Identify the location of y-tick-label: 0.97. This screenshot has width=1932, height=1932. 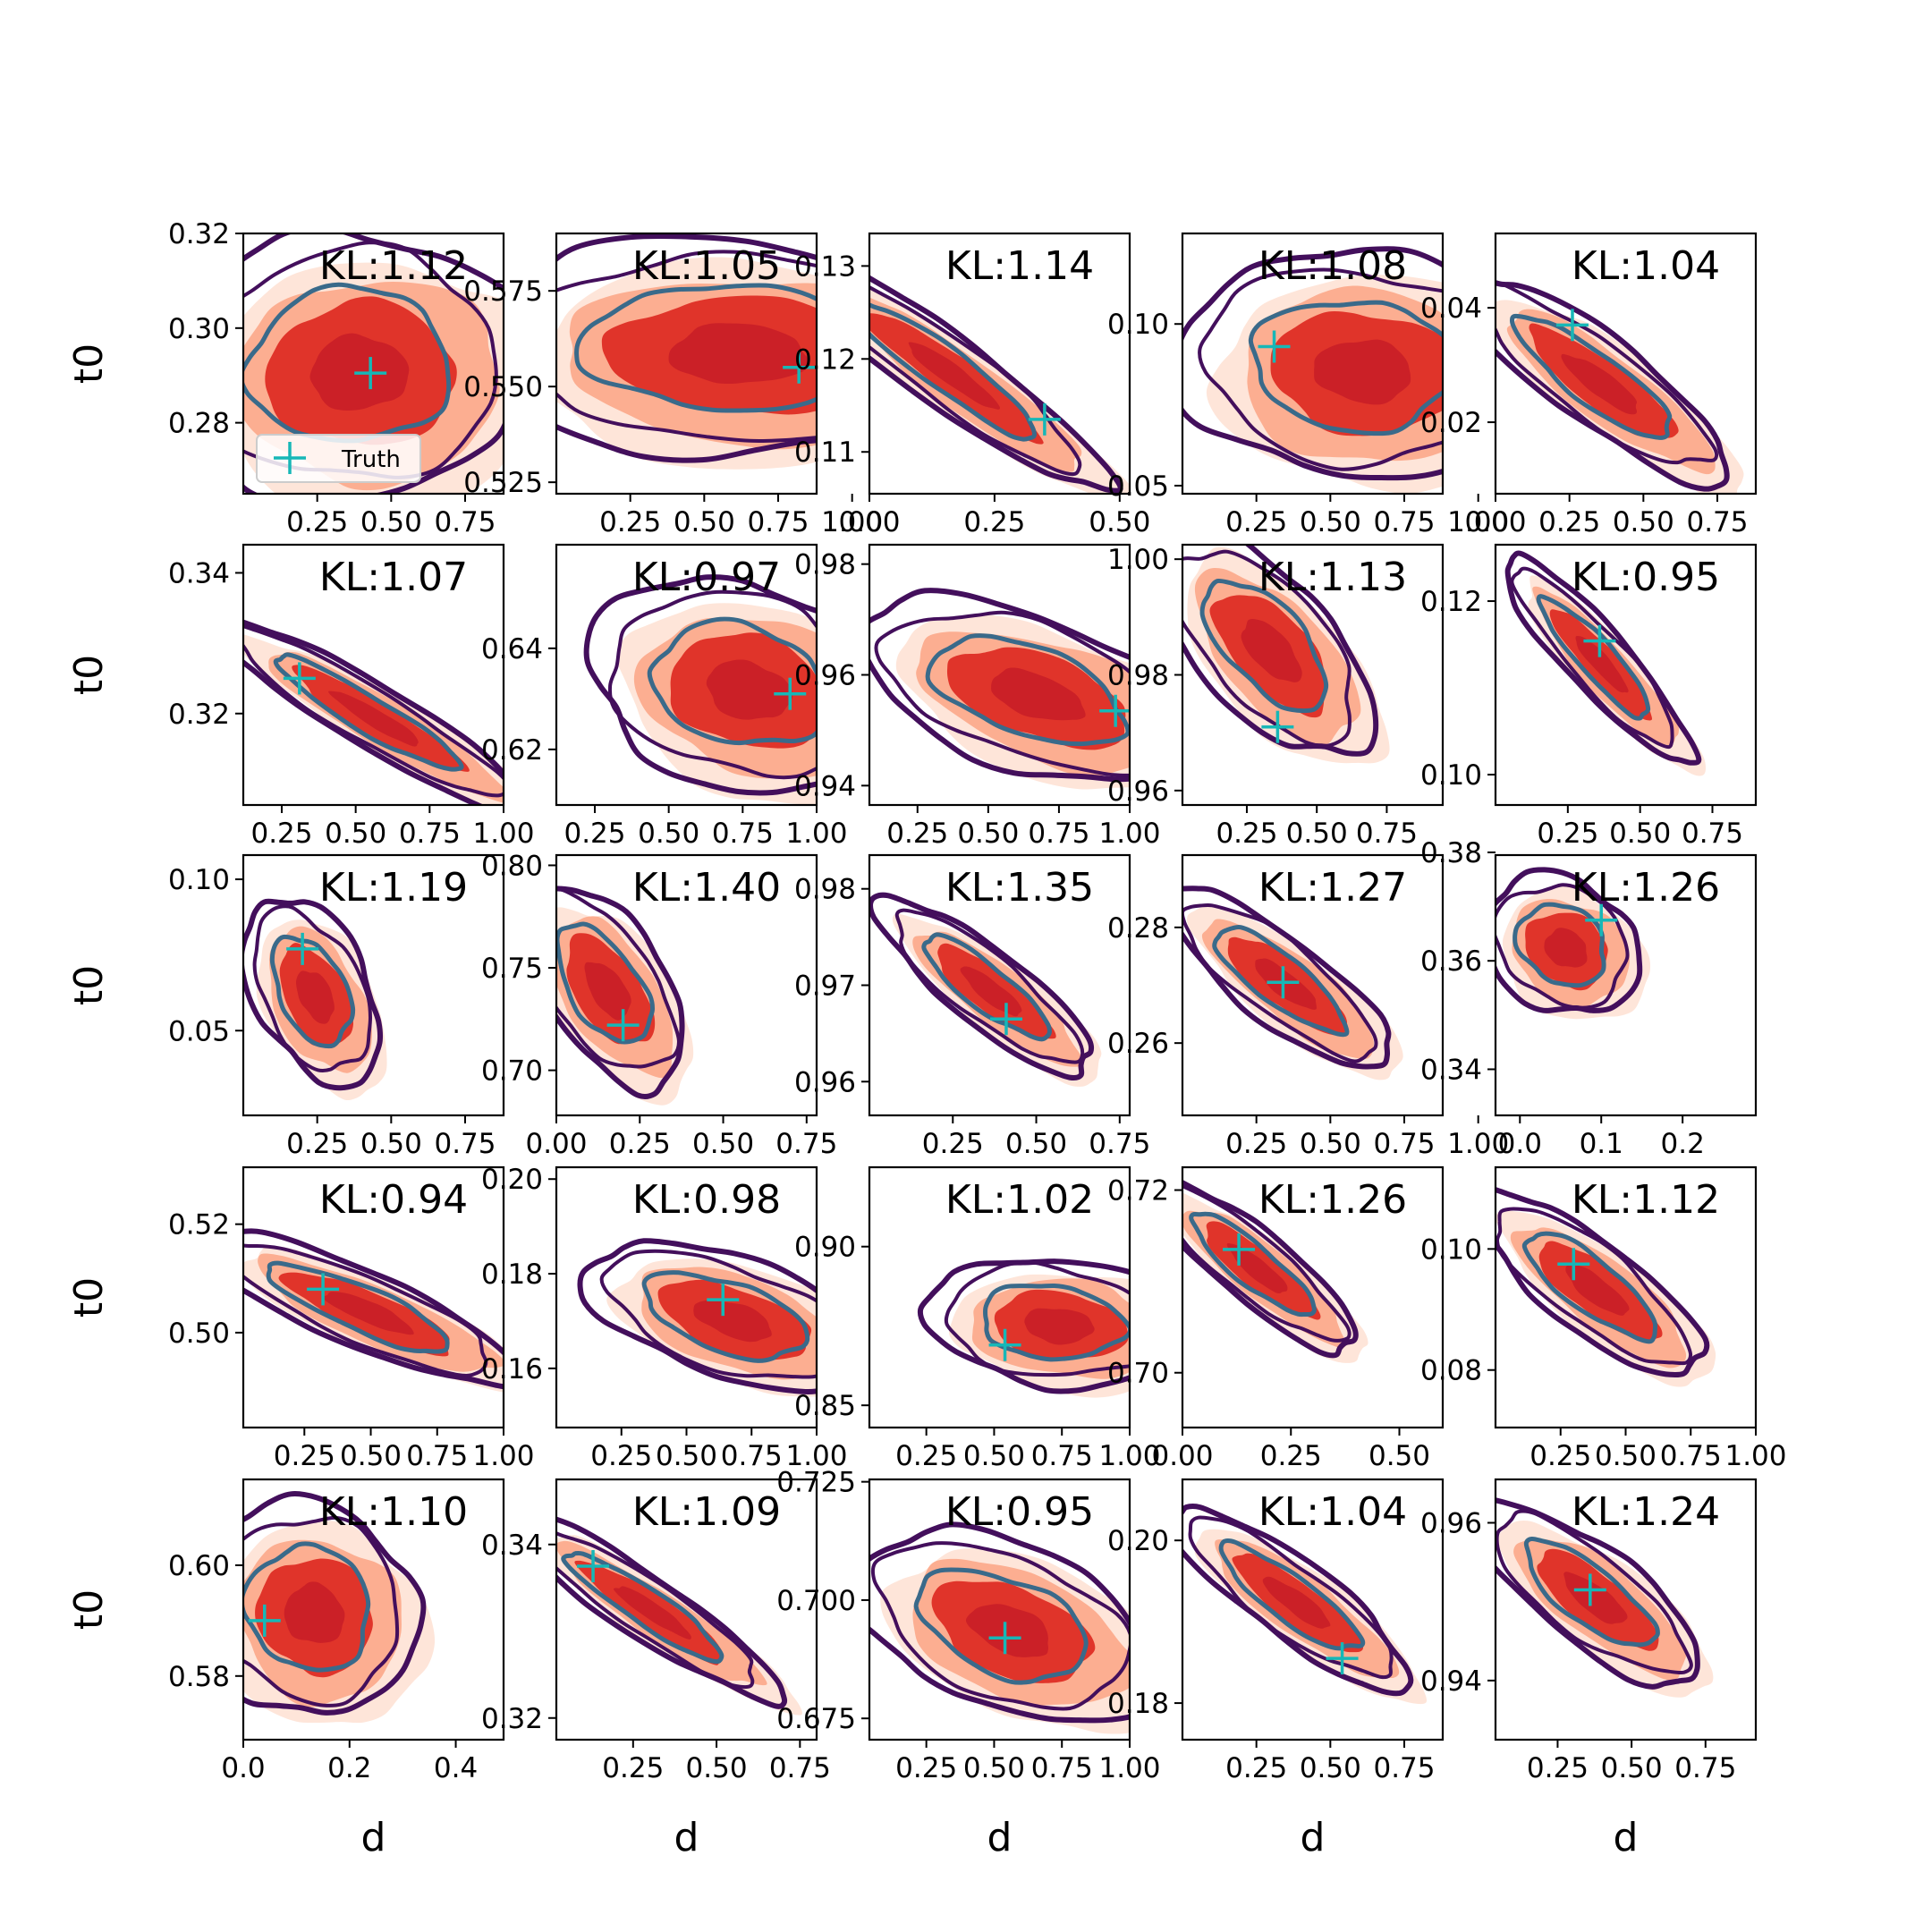
(825, 986).